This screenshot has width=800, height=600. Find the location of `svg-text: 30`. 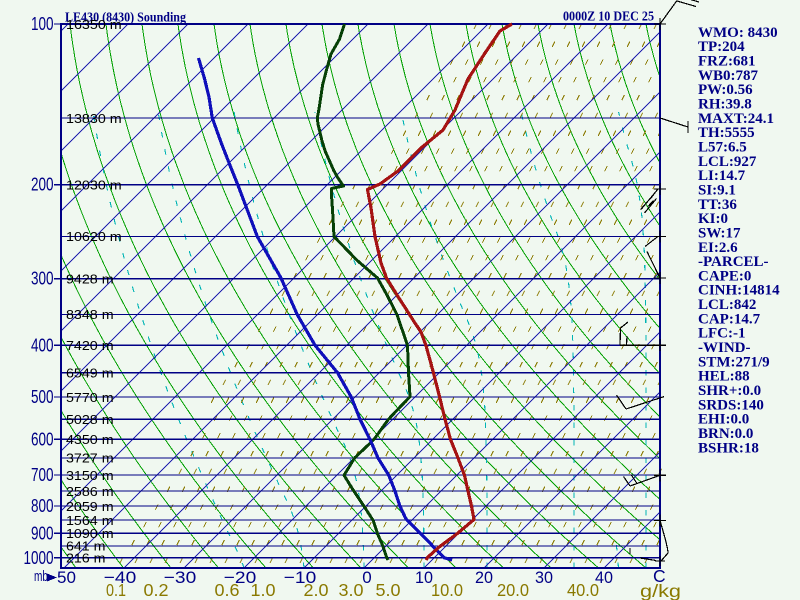

svg-text: 30 is located at coordinates (544, 577).